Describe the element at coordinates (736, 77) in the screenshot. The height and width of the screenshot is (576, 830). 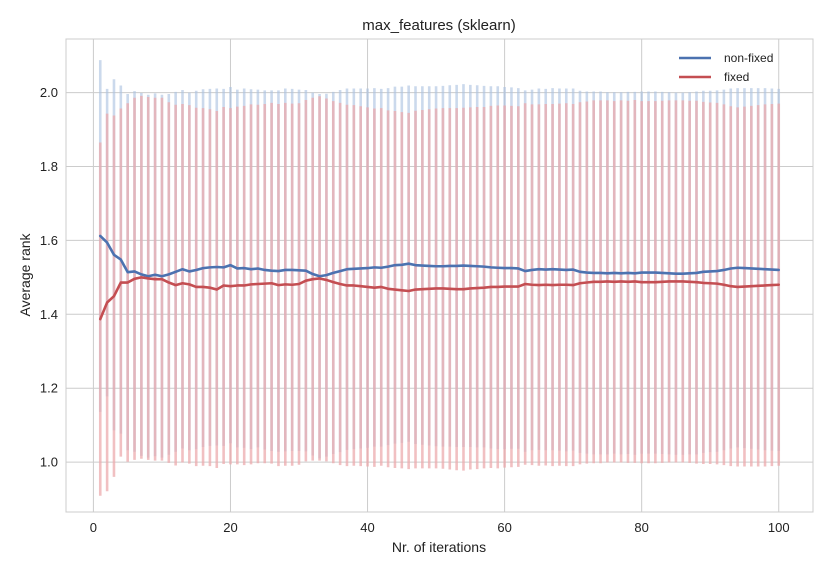
I see `legend-label-fixed: fixed` at that location.